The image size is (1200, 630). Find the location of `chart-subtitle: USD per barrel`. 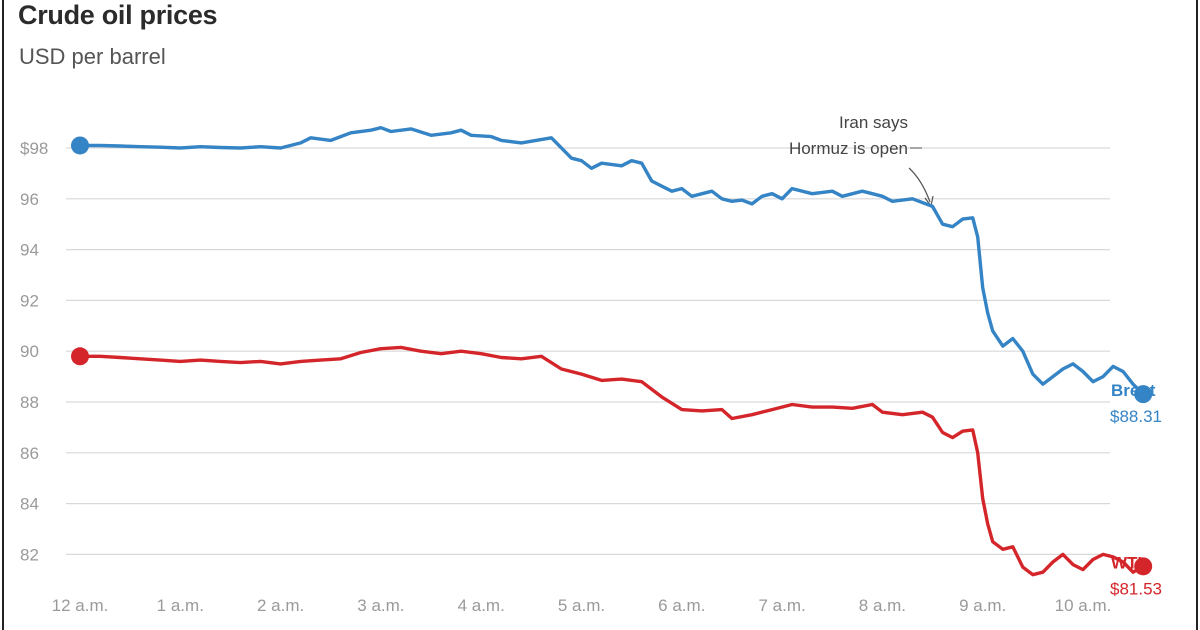

chart-subtitle: USD per barrel is located at coordinates (92, 56).